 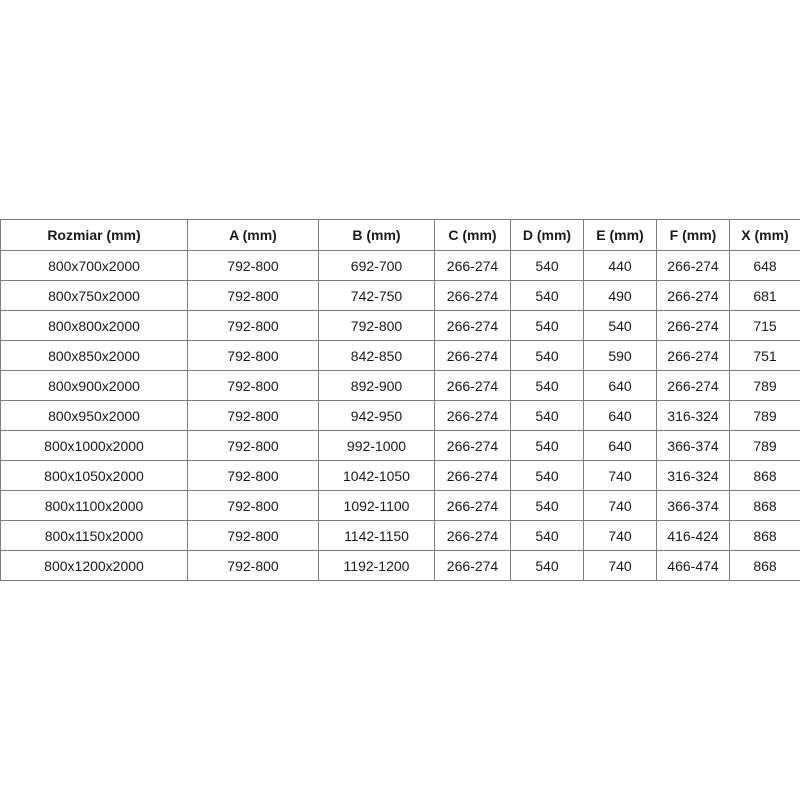 I want to click on table-cell: 466-474, so click(x=693, y=565).